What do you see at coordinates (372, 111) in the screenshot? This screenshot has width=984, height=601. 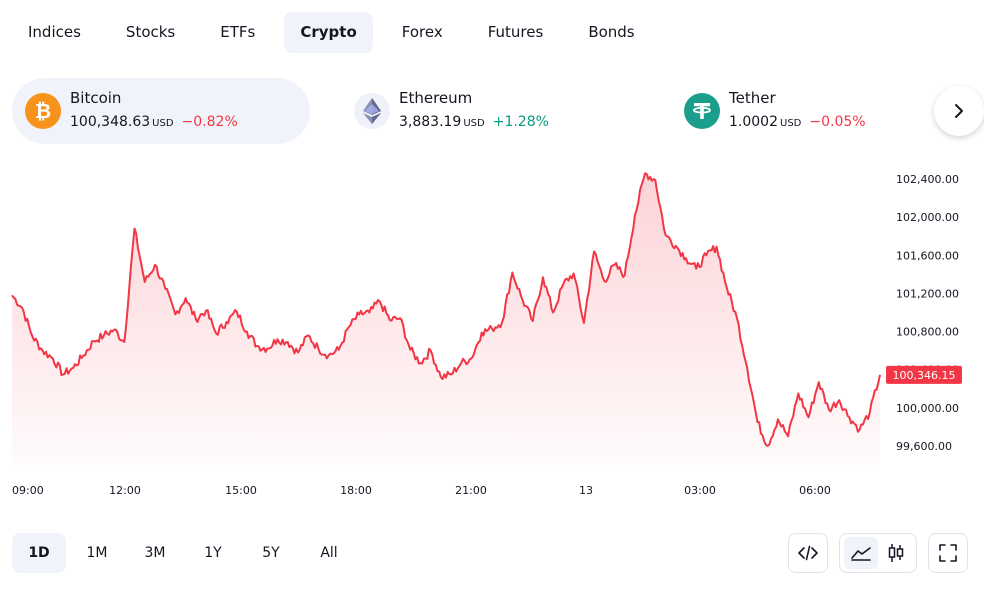 I see `ethereum-icon` at bounding box center [372, 111].